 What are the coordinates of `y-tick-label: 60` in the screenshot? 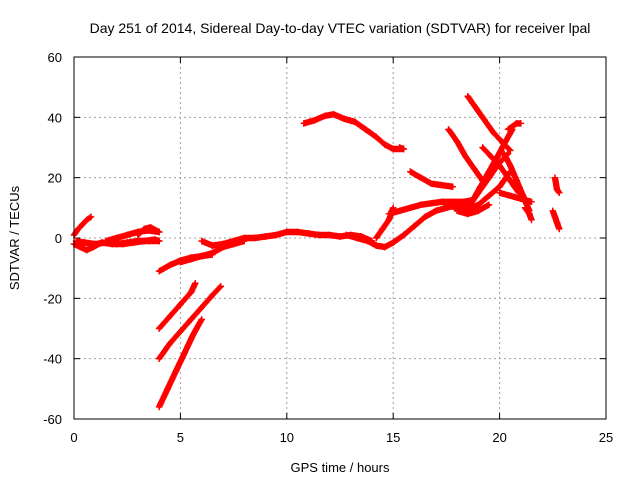 It's located at (55, 57).